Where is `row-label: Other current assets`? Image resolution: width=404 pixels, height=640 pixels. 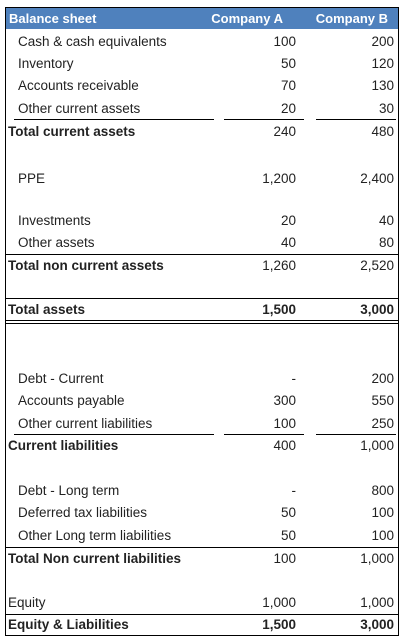
row-label: Other current assets is located at coordinates (79, 108).